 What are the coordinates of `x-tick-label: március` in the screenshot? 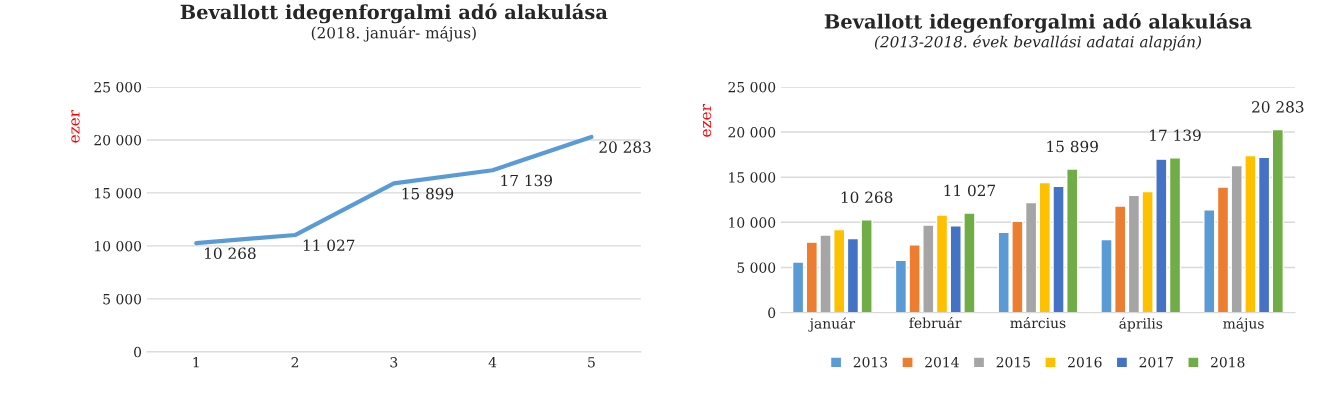 It's located at (1038, 322).